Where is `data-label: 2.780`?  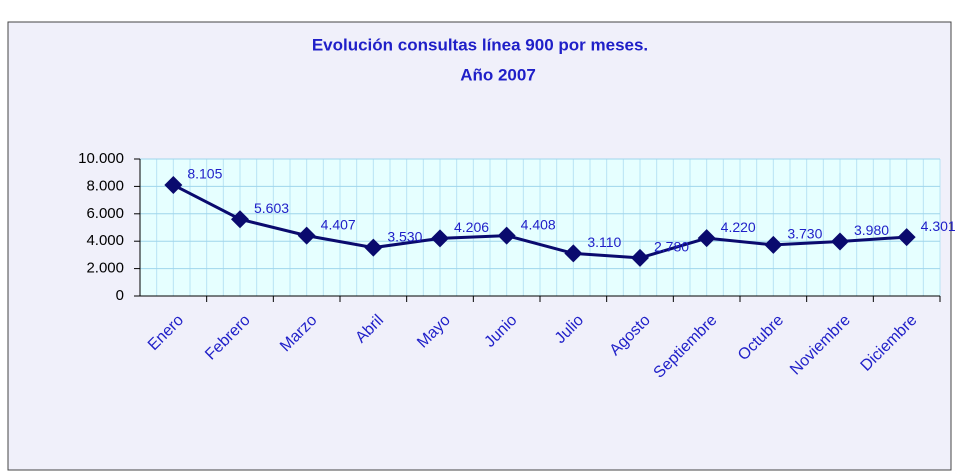 data-label: 2.780 is located at coordinates (671, 247).